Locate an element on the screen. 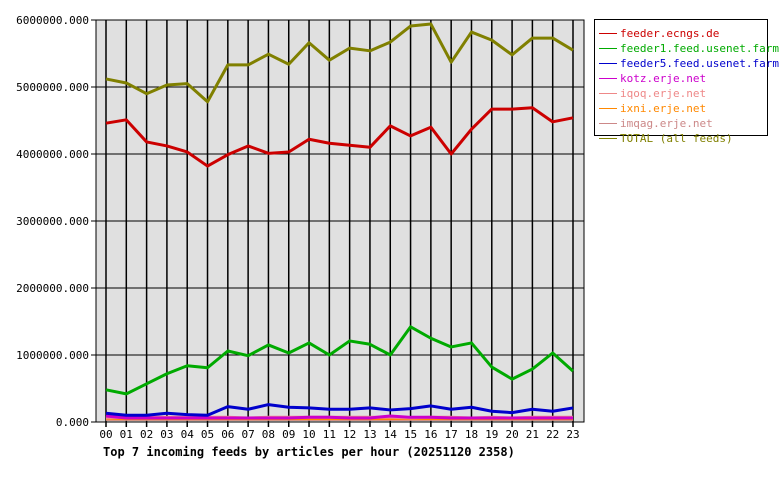  legend-item: iqoq.erje.net is located at coordinates (652, 93).